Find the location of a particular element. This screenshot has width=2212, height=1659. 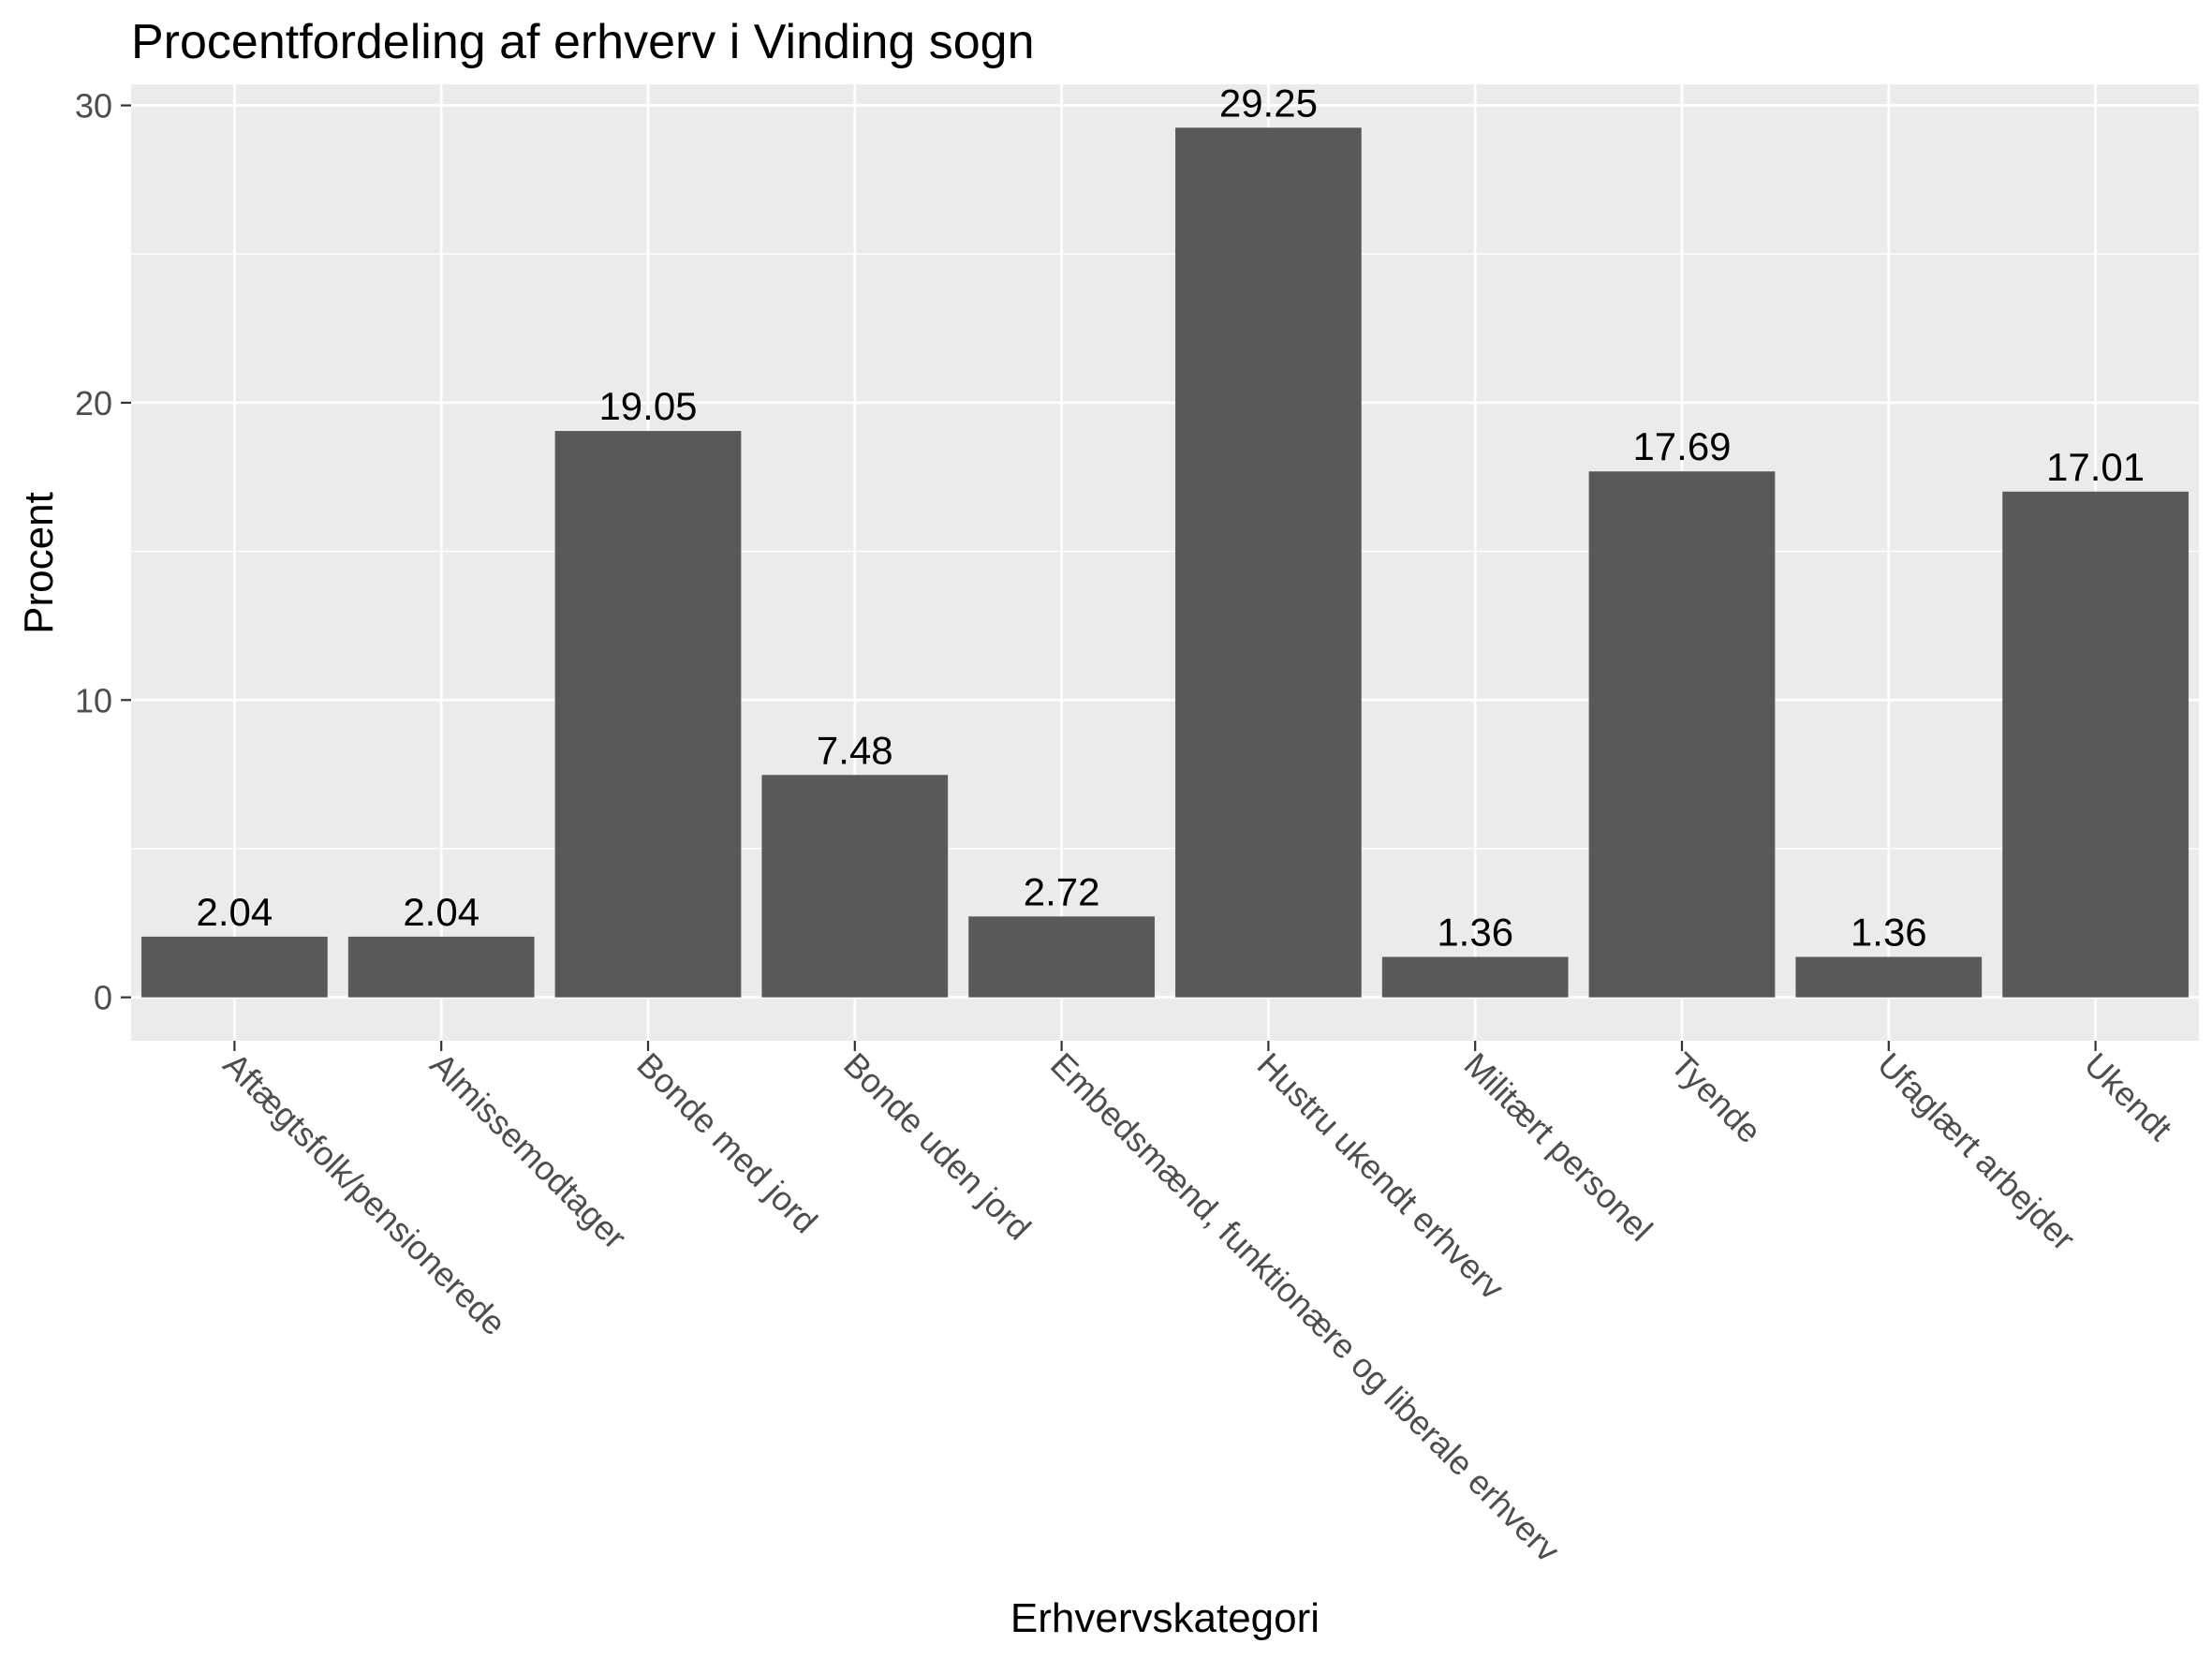

x-tick-label: Bonde uden jord is located at coordinates (937, 1147).